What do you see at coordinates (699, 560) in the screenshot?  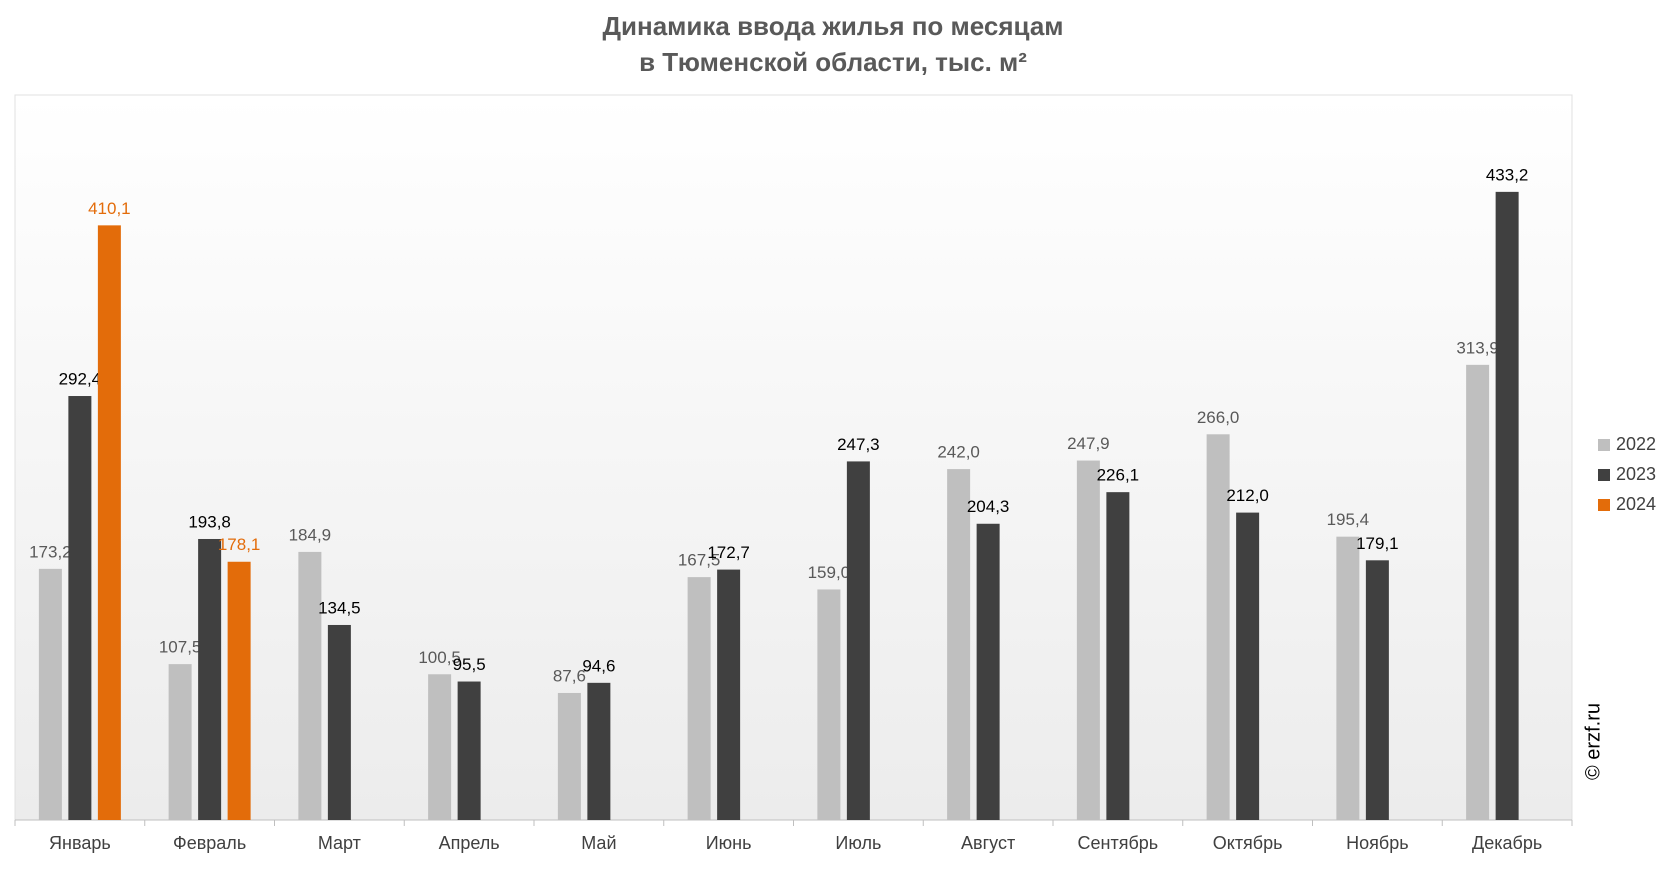 I see `value-label: 167,5` at bounding box center [699, 560].